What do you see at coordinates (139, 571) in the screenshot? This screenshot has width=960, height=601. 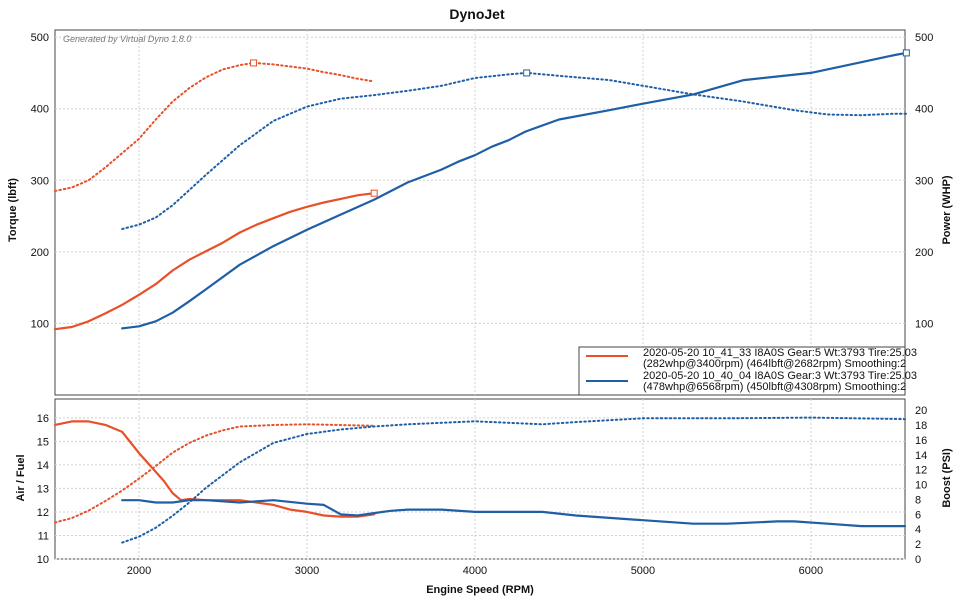 I see `rpm-tick-label: 2000` at bounding box center [139, 571].